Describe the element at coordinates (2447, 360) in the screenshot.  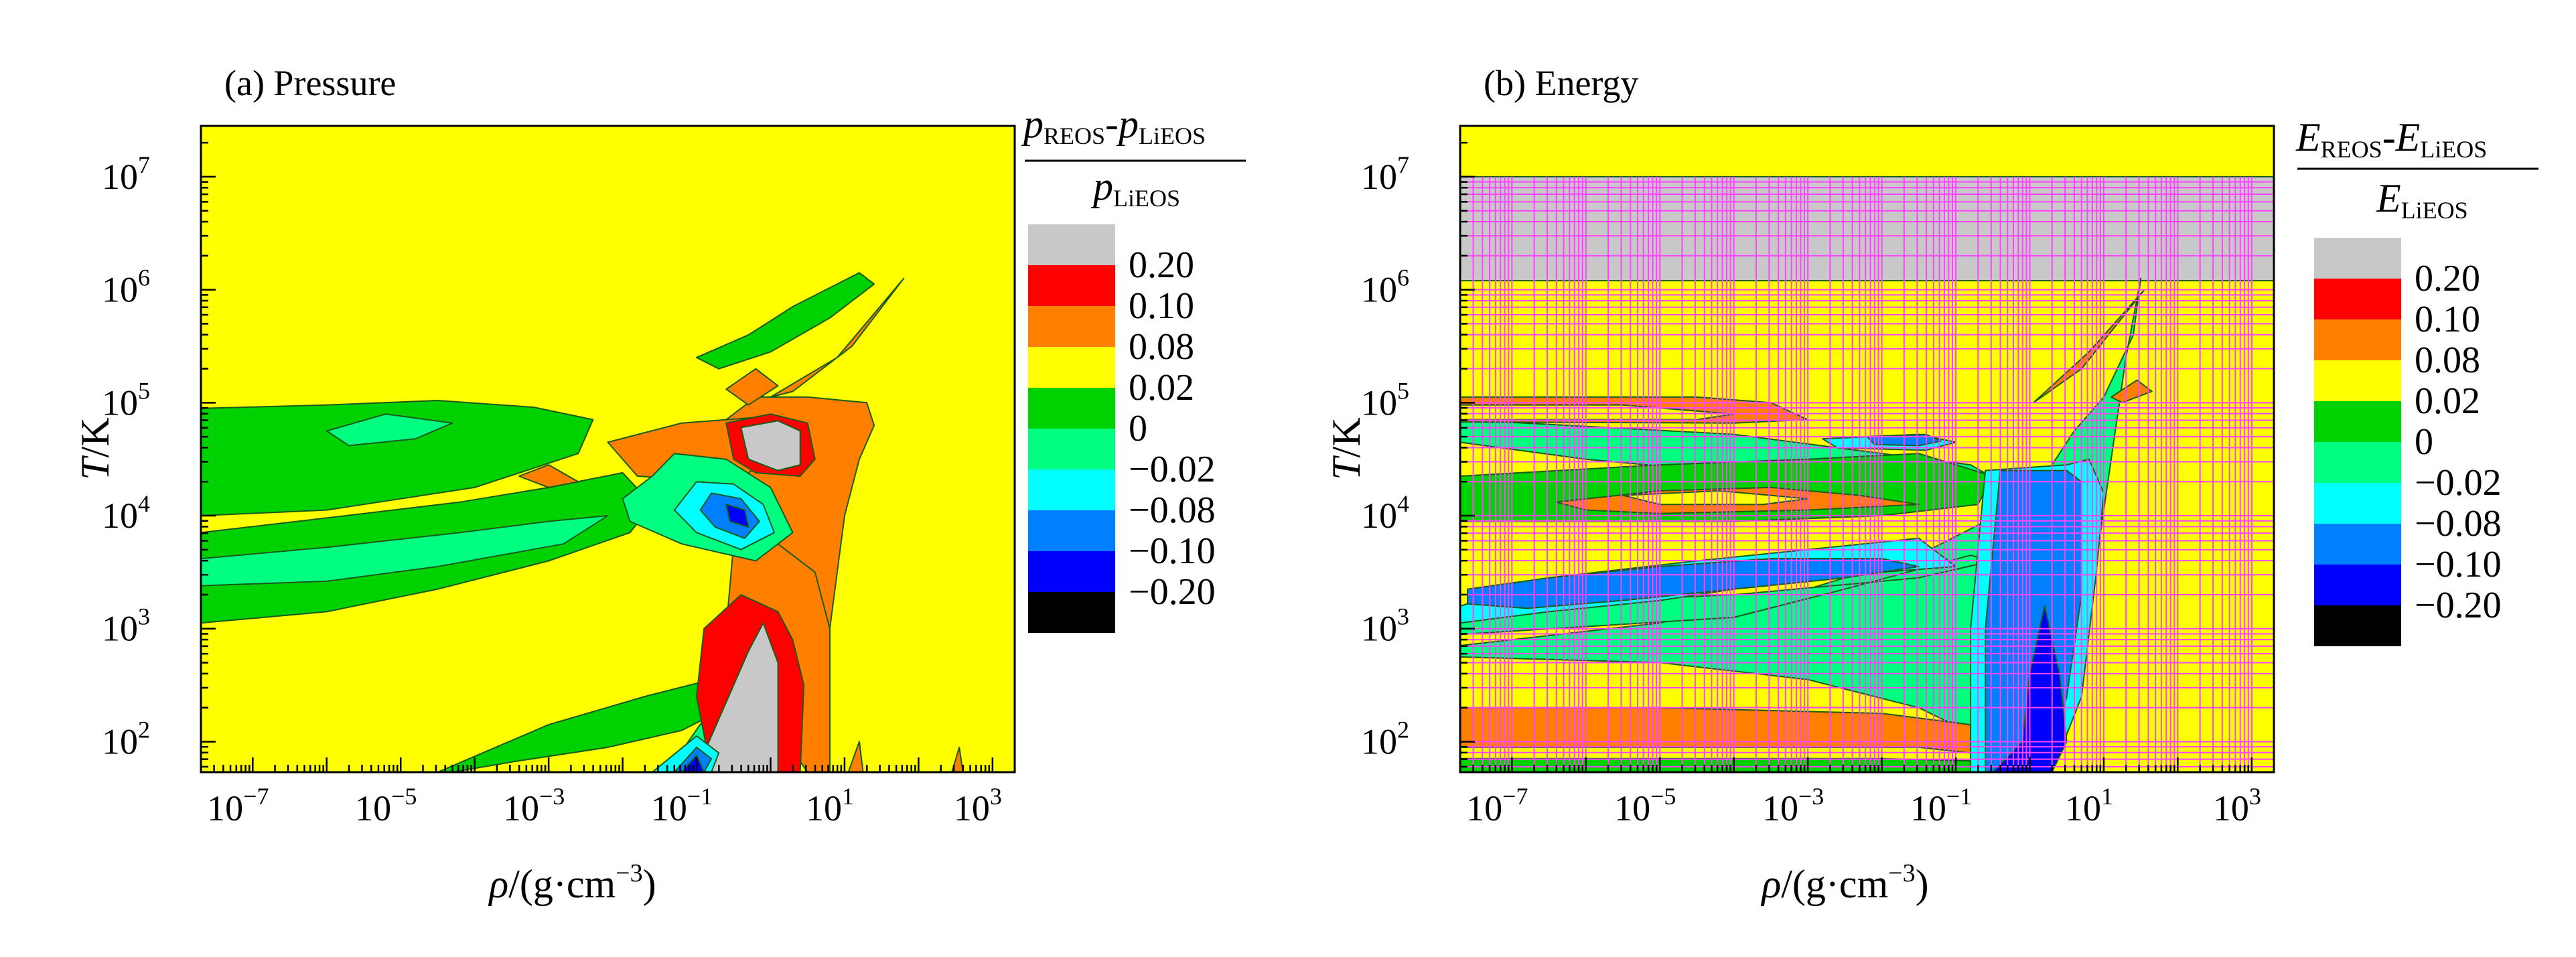
I see `colorbar-b-label-2: 0.08` at that location.